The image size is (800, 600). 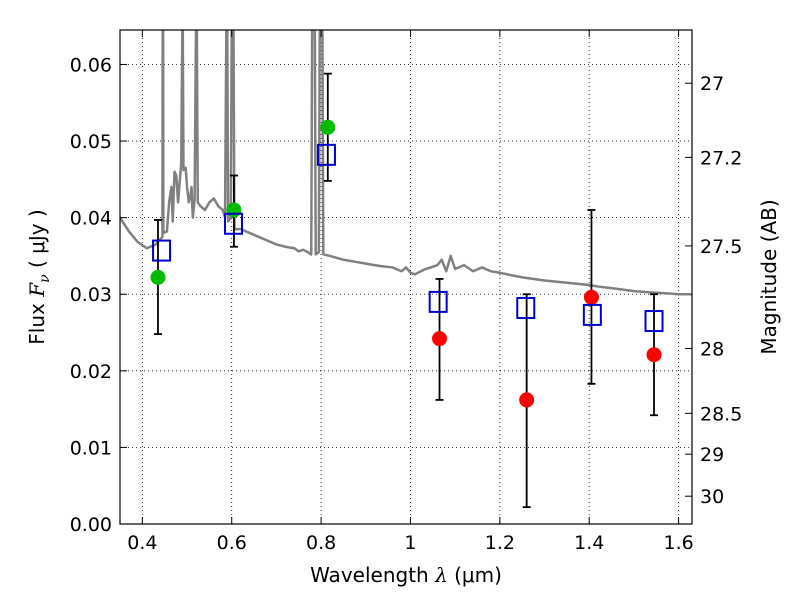 What do you see at coordinates (232, 543) in the screenshot?
I see `x-tick-label: 0.6` at bounding box center [232, 543].